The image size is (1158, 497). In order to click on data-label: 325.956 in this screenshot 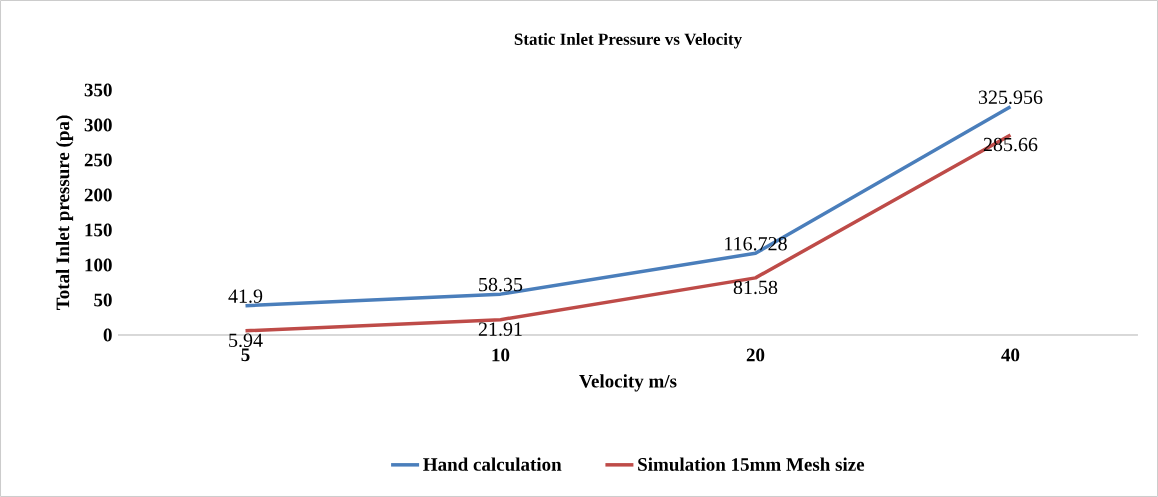, I will do `click(1010, 97)`.